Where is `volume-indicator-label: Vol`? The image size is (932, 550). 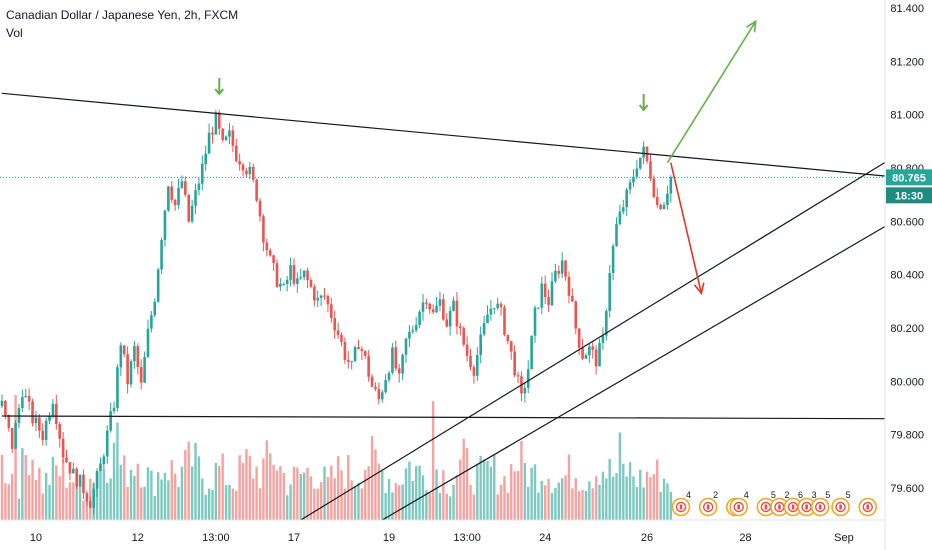
volume-indicator-label: Vol is located at coordinates (14, 33).